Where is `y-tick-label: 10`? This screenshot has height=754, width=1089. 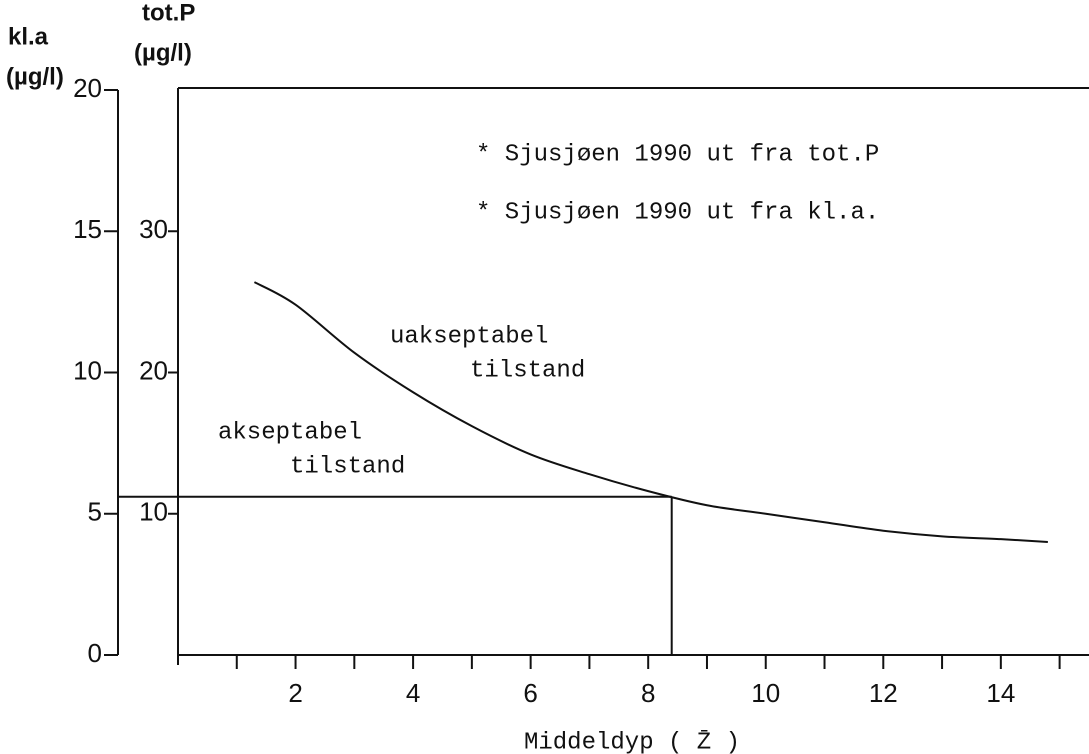 y-tick-label: 10 is located at coordinates (87, 370).